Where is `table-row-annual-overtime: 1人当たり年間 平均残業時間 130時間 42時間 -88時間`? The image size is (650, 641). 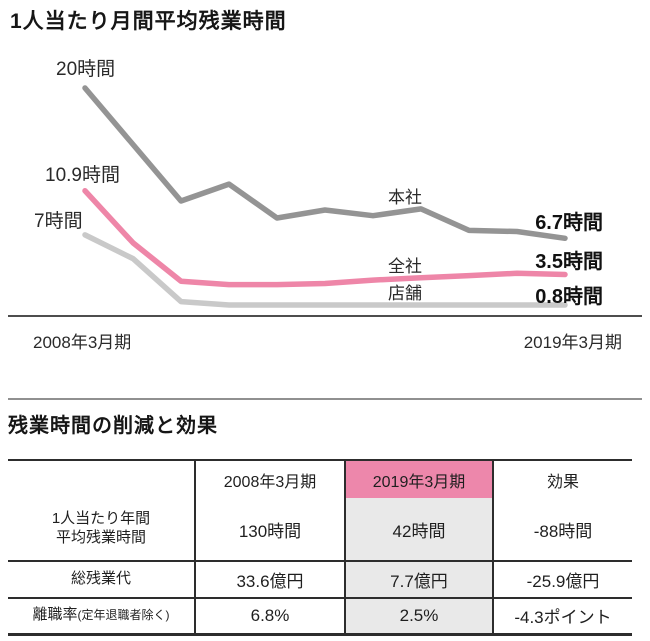 table-row-annual-overtime: 1人当たり年間 平均残業時間 130時間 42時間 -88時間 is located at coordinates (320, 529).